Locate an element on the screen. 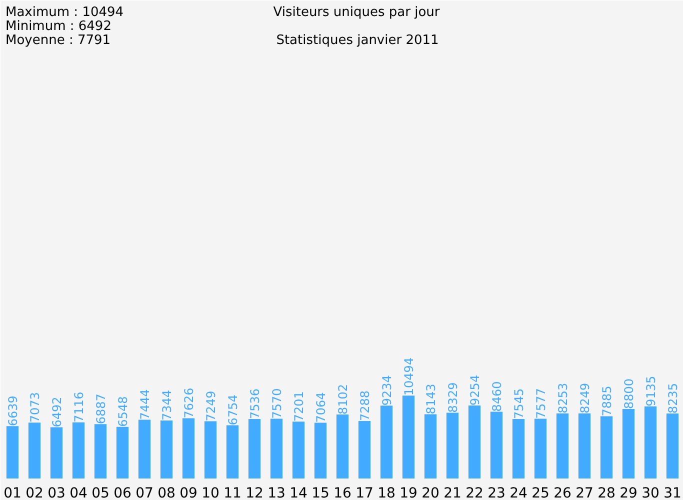  data-label: 8102 is located at coordinates (343, 399).